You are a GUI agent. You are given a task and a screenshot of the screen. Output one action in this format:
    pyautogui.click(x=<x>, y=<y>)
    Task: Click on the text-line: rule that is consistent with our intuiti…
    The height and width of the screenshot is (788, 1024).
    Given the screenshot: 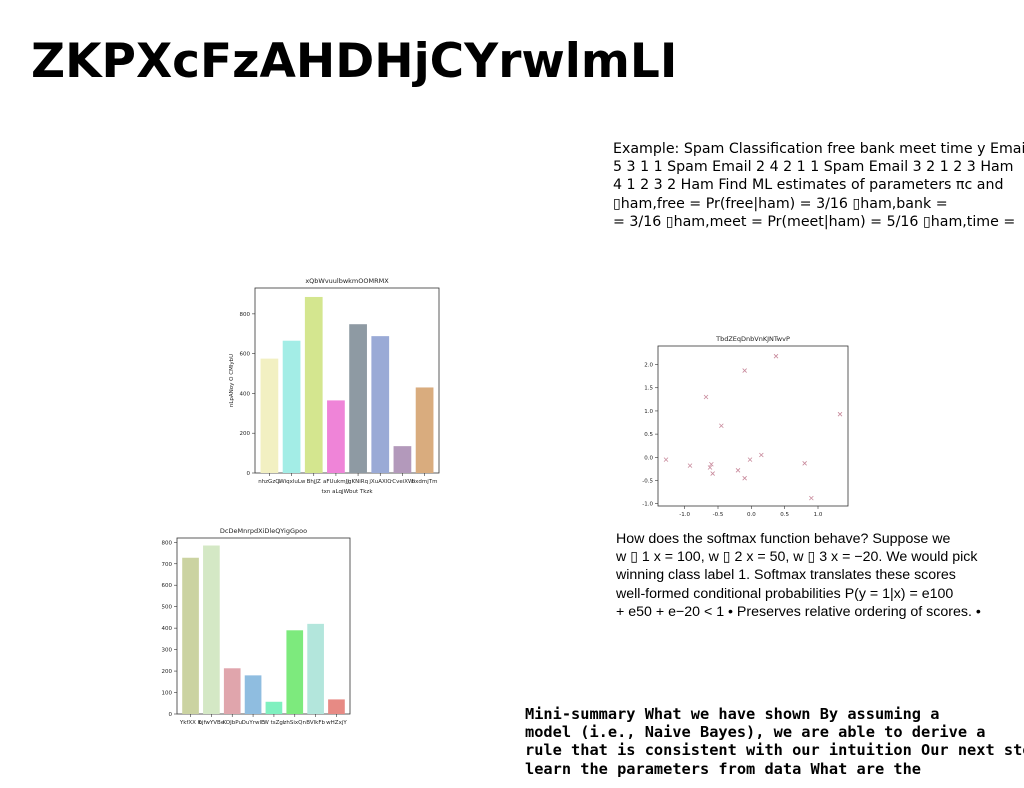 What is the action you would take?
    pyautogui.click(x=774, y=750)
    